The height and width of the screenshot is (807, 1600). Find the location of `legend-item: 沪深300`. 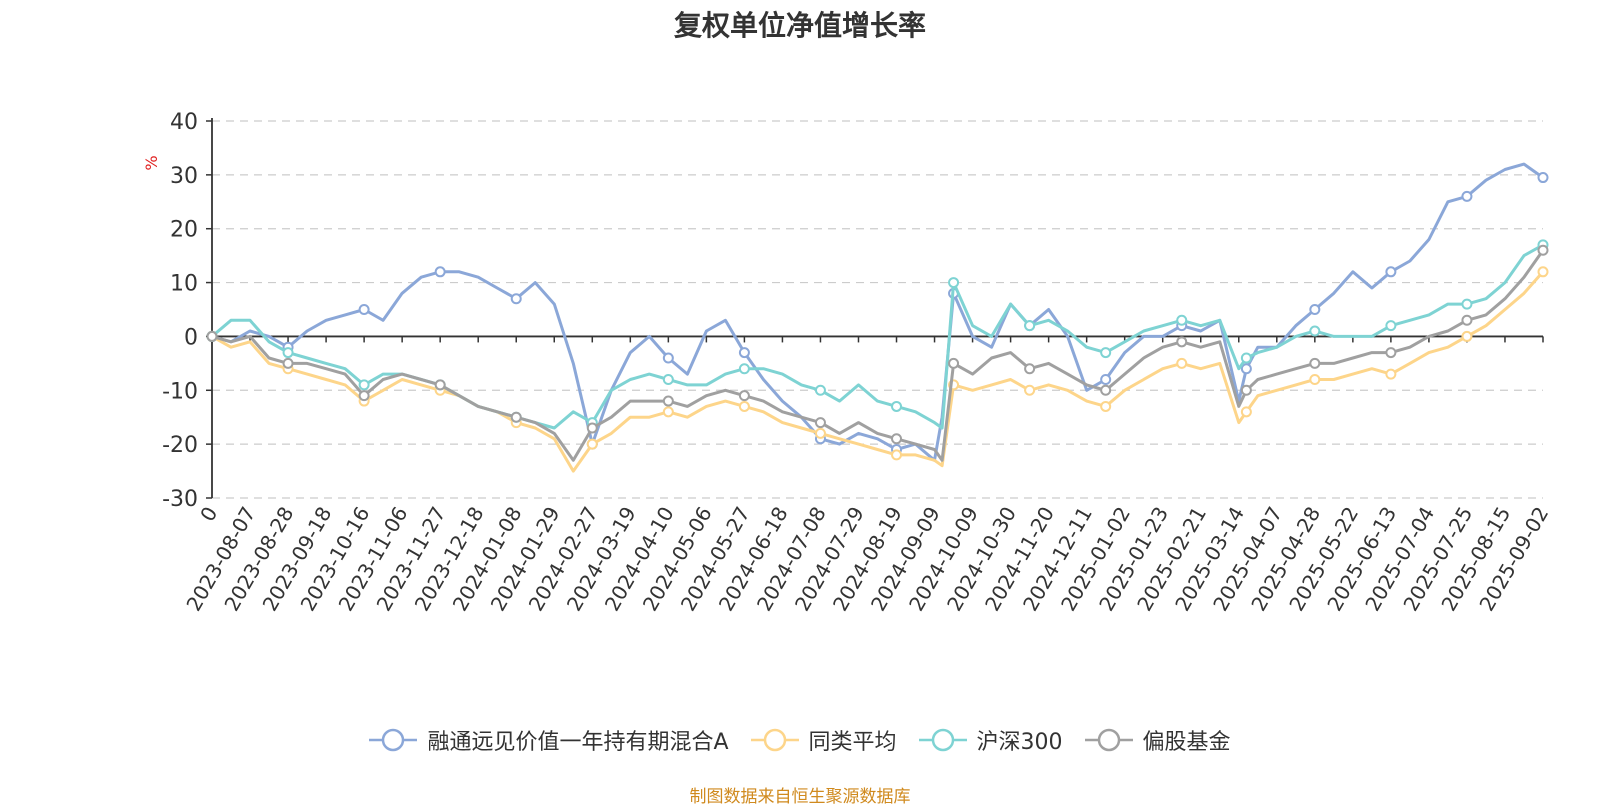

legend-item: 沪深300 is located at coordinates (990, 740).